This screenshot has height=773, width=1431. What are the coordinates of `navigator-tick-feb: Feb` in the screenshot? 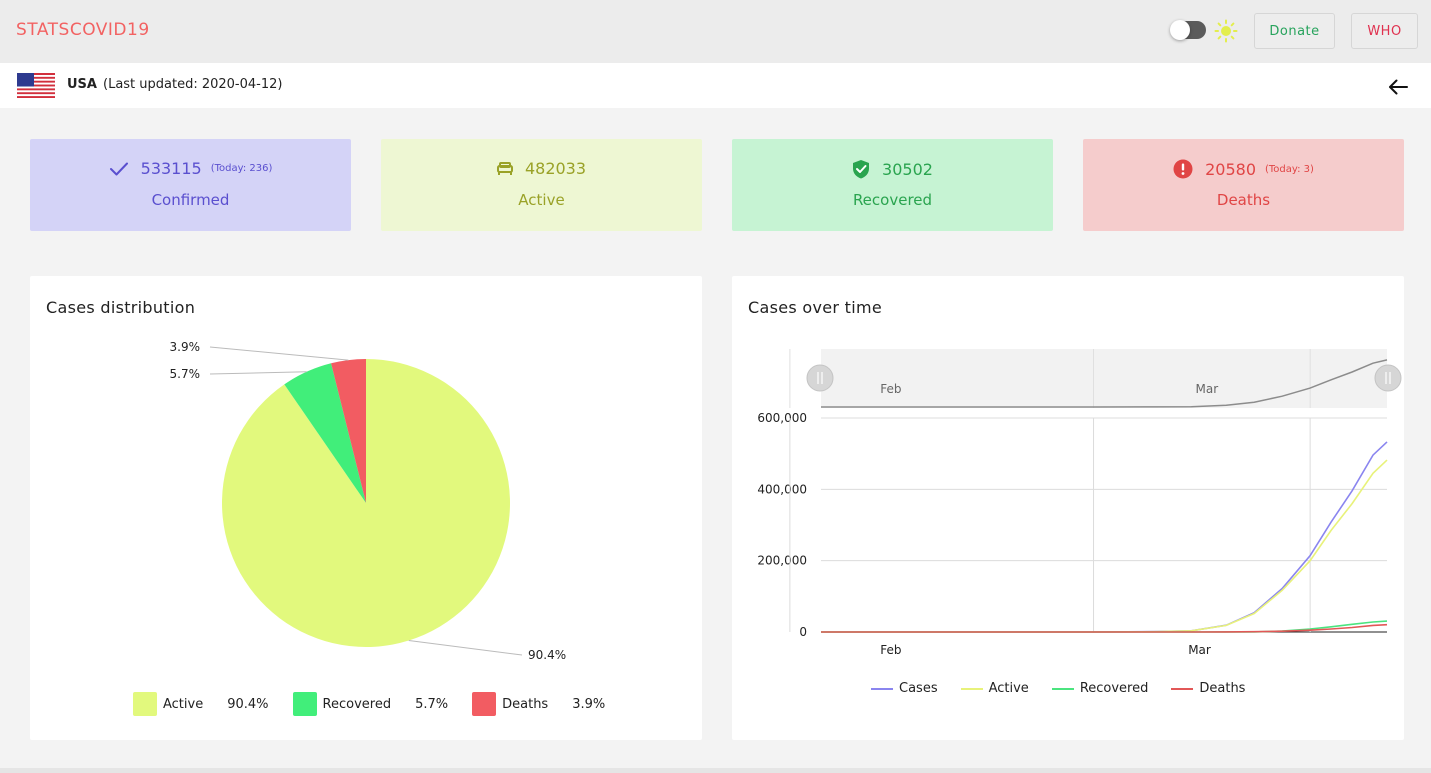 It's located at (890, 389).